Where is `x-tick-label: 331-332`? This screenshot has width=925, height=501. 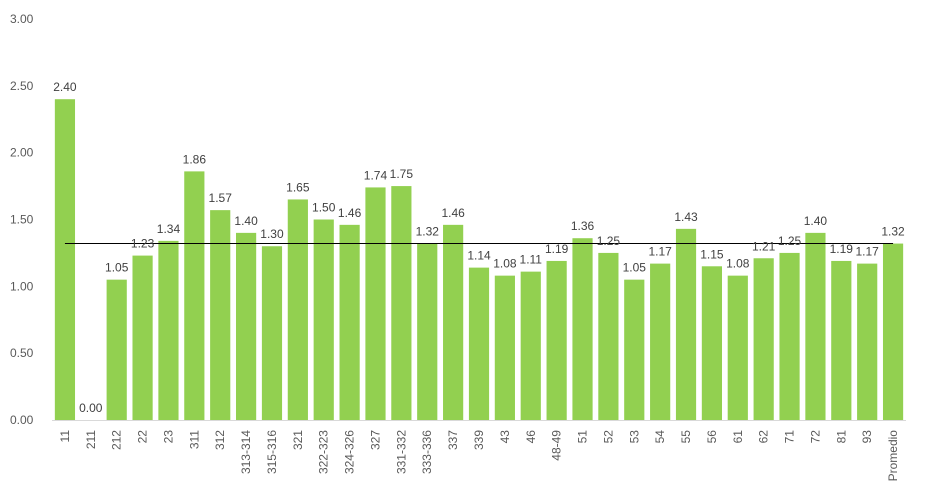 x-tick-label: 331-332 is located at coordinates (401, 452).